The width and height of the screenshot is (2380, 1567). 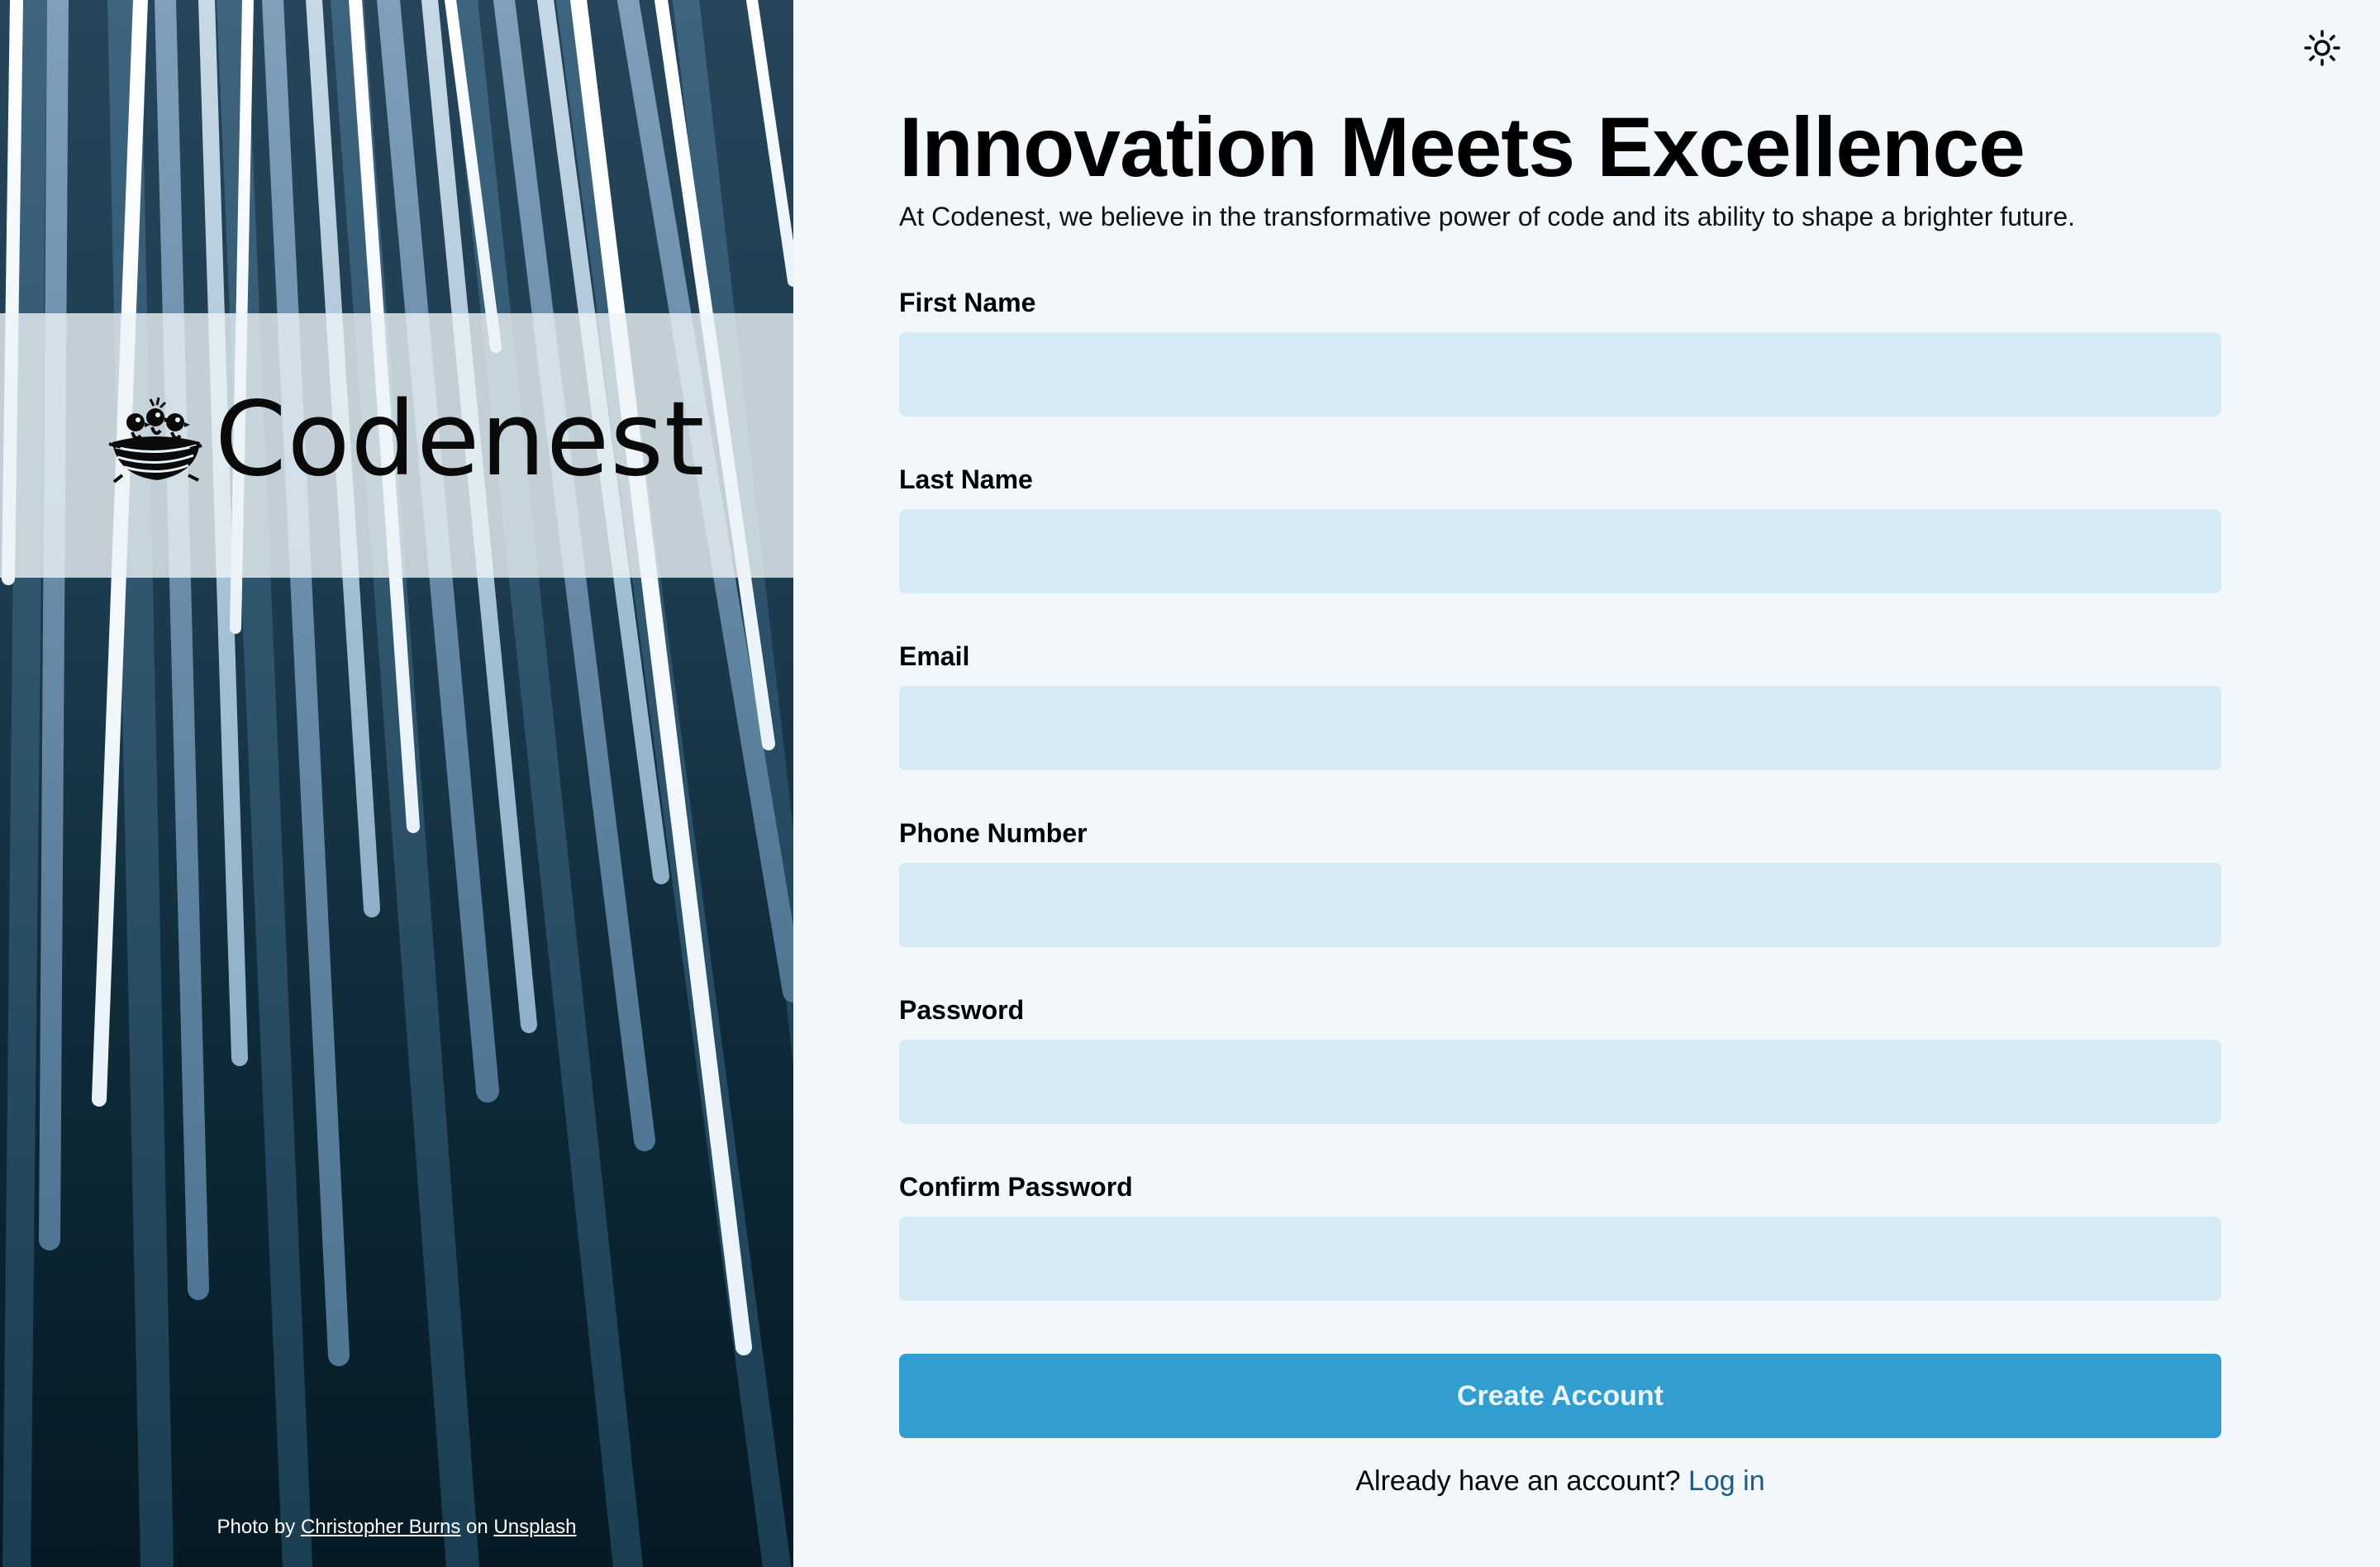 What do you see at coordinates (1560, 1082) in the screenshot?
I see `password-input` at bounding box center [1560, 1082].